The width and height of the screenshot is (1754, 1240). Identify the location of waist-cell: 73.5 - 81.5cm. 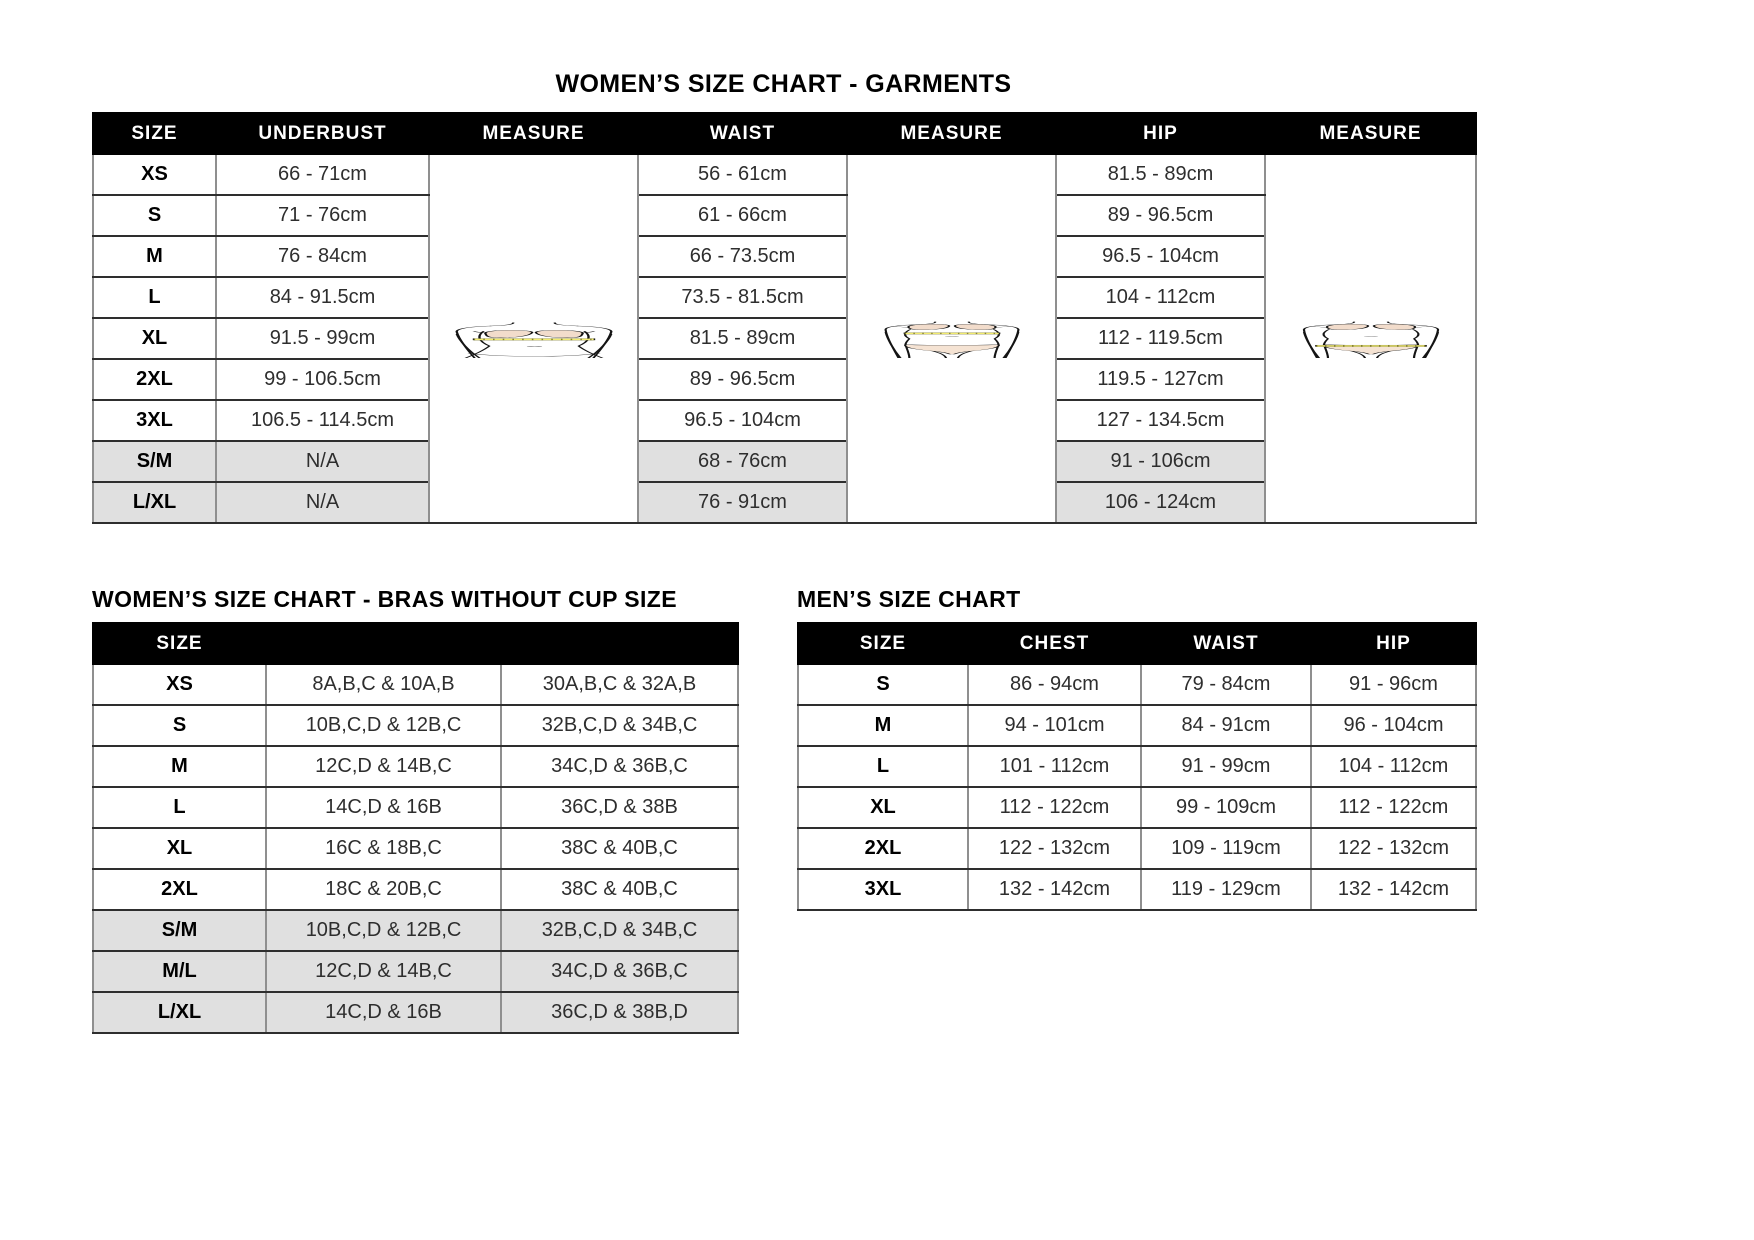
(742, 297).